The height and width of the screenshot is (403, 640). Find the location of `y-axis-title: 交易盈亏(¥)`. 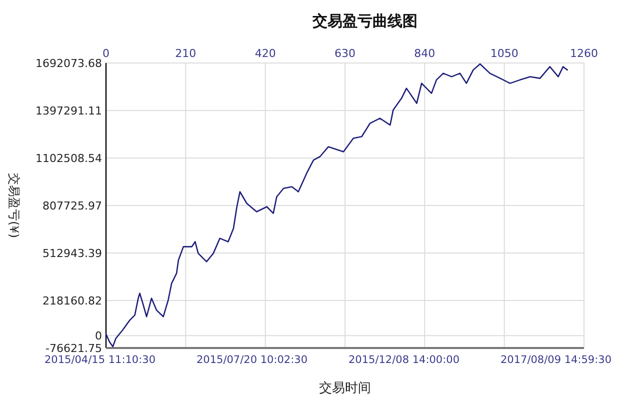

y-axis-title: 交易盈亏(¥) is located at coordinates (14, 205).